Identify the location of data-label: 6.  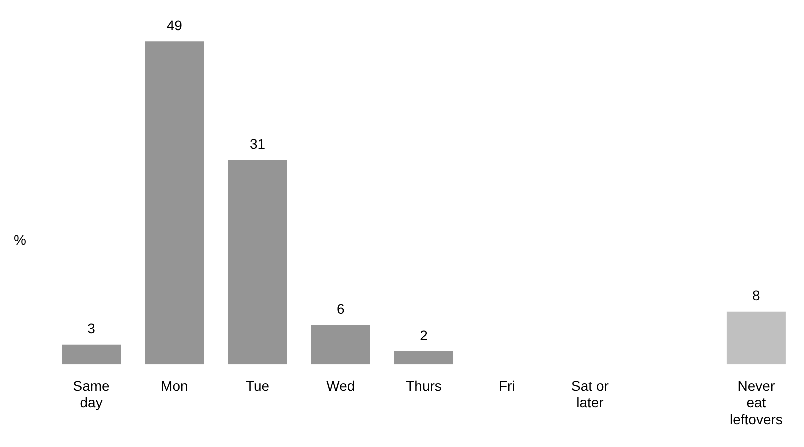
(340, 308).